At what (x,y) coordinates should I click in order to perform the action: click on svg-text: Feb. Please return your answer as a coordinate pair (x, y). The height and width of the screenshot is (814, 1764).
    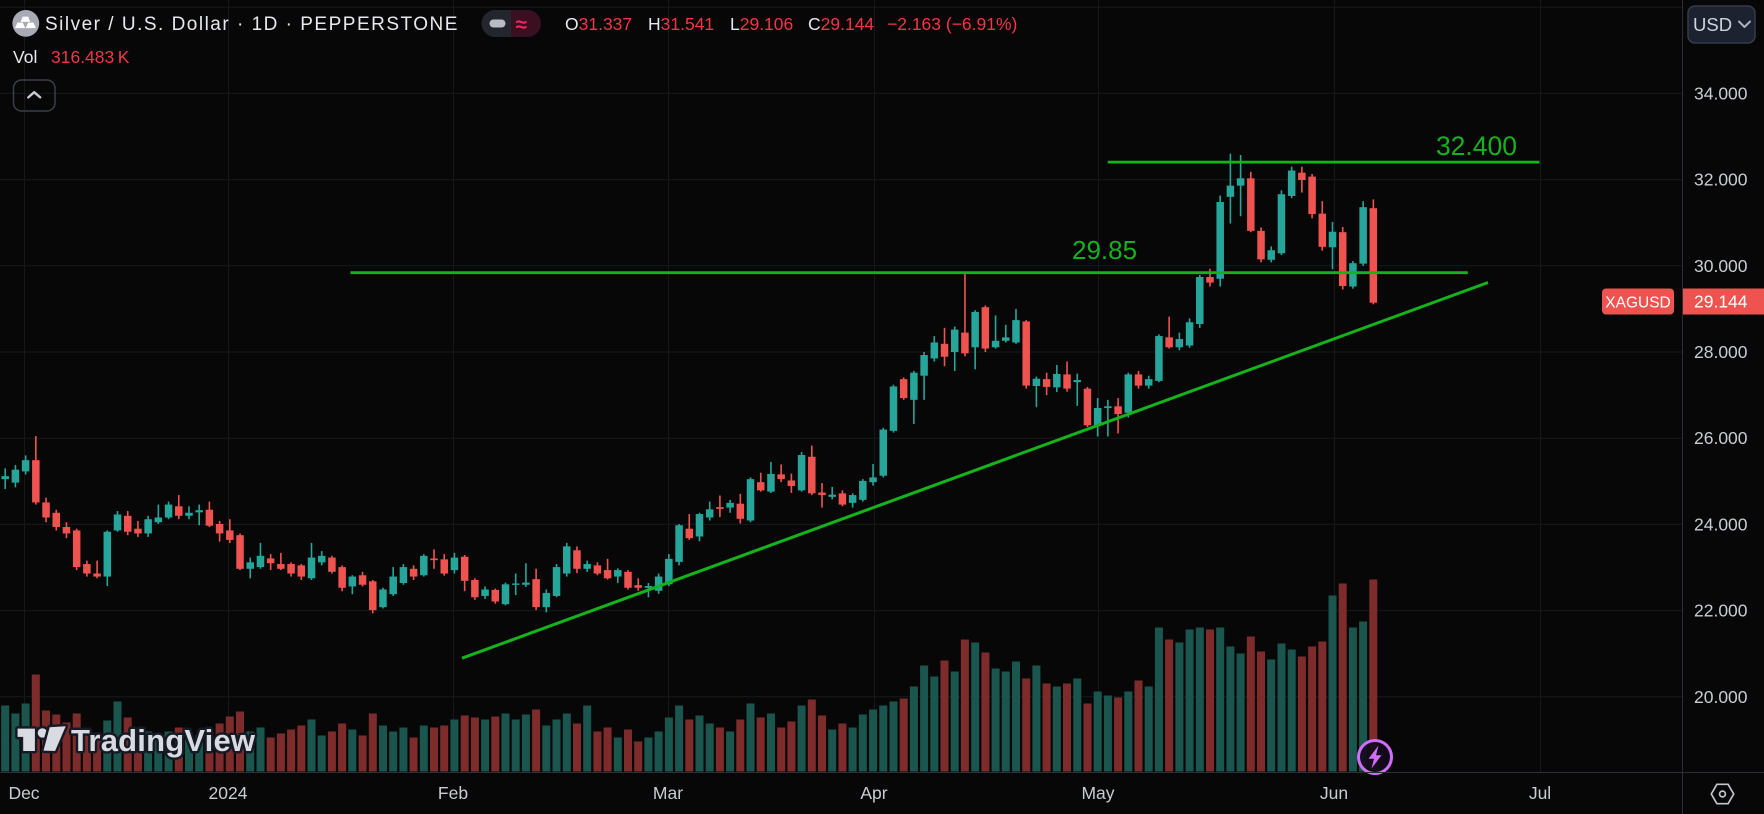
    Looking at the image, I should click on (453, 793).